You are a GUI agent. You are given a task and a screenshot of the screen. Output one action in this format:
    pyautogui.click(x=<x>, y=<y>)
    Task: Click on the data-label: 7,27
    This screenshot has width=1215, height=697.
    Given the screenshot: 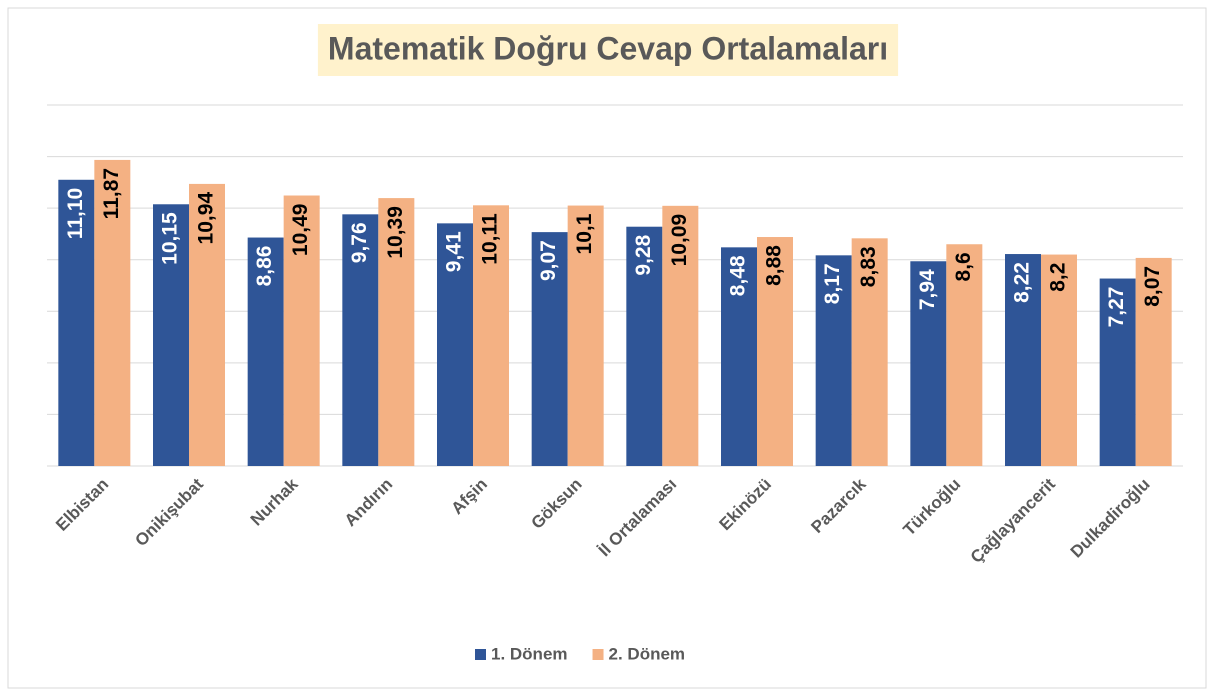 What is the action you would take?
    pyautogui.click(x=1116, y=307)
    